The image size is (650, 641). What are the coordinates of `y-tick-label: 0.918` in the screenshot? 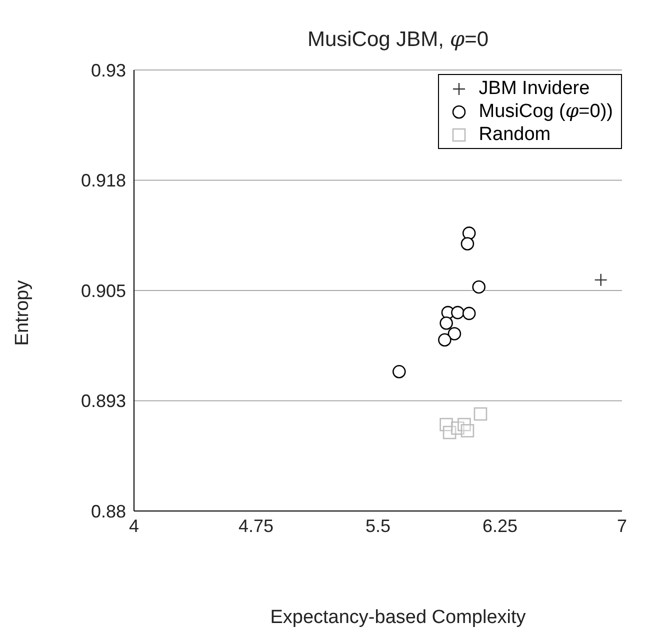 It's located at (103, 180).